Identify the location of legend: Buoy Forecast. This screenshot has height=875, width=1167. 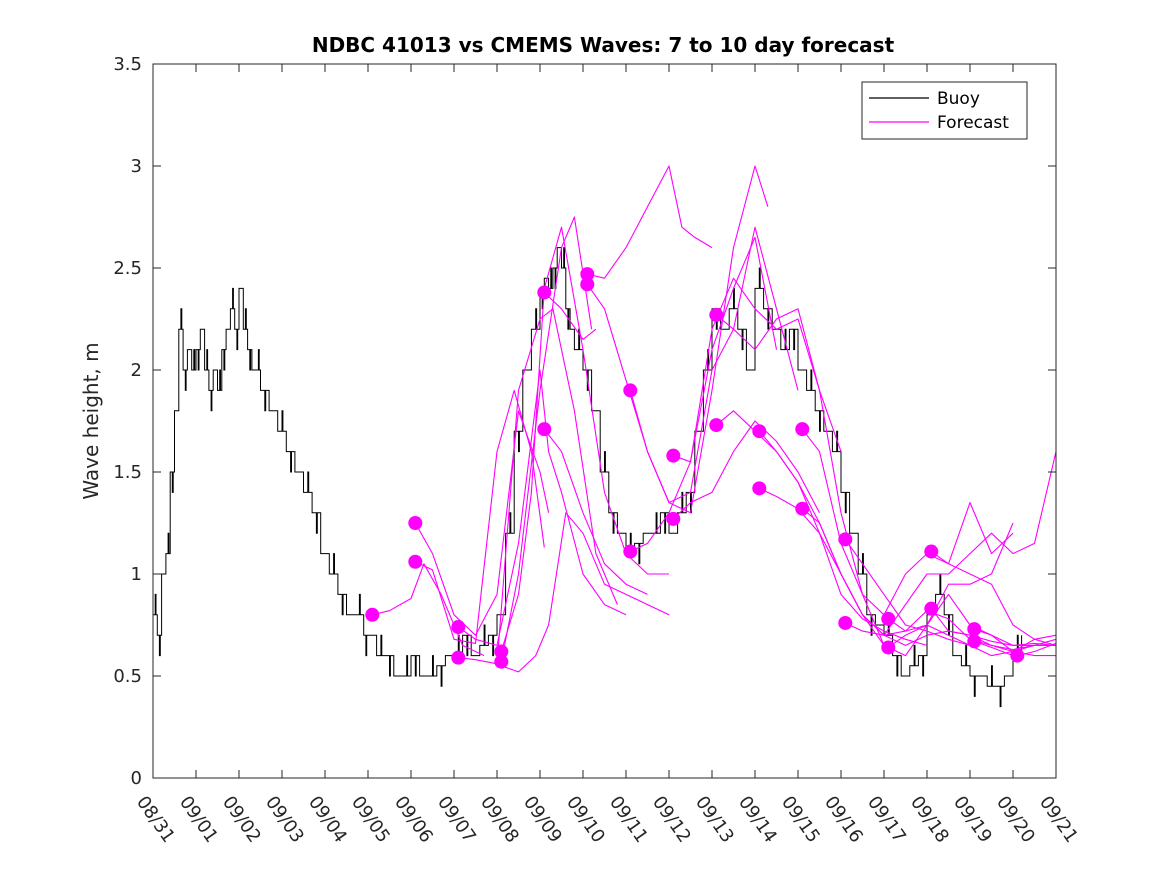
(944, 110).